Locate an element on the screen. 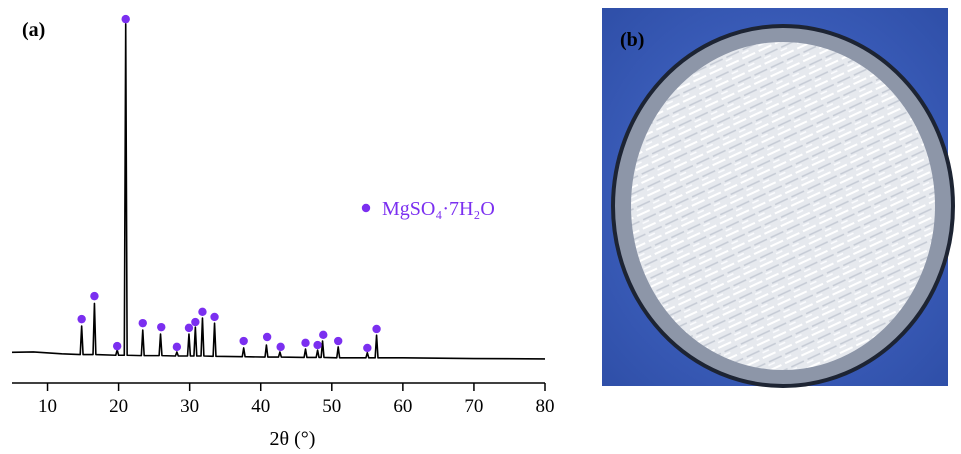 The width and height of the screenshot is (961, 454). x-tick-label: 60 is located at coordinates (402, 406).